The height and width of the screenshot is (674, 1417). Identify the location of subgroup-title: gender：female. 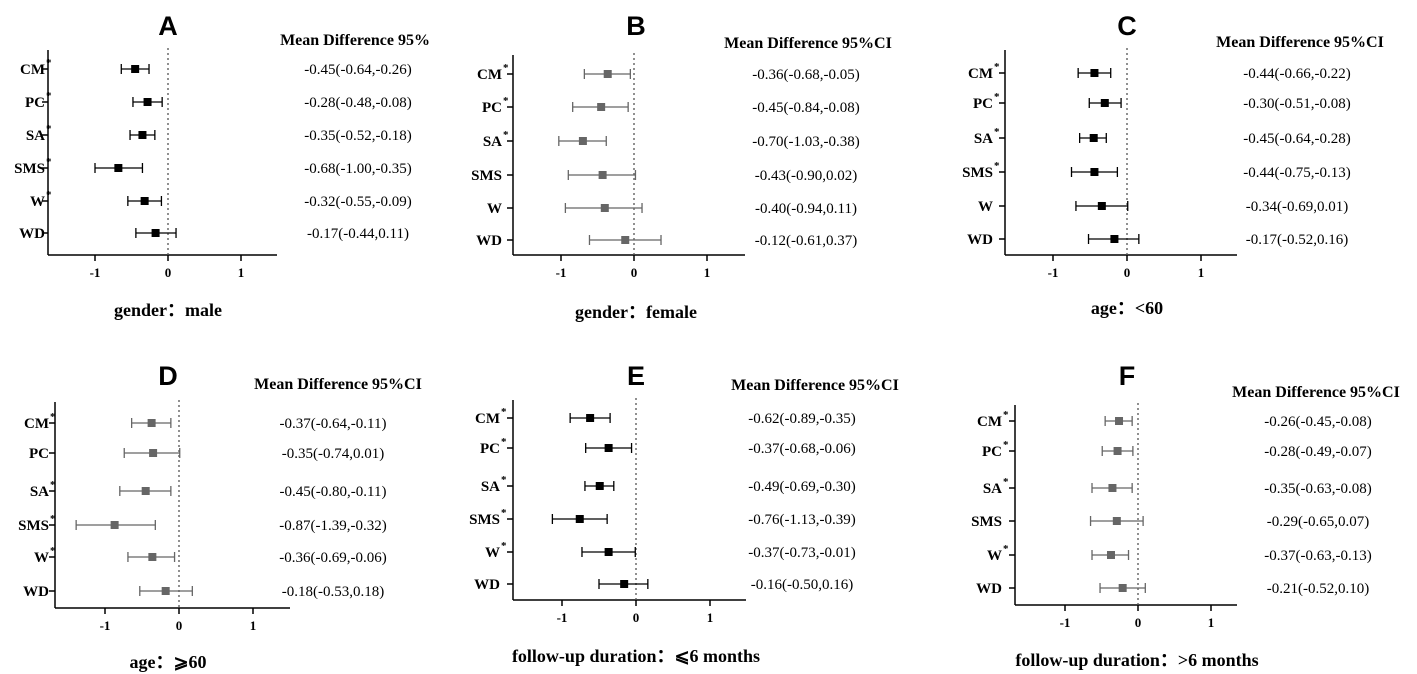
(636, 312).